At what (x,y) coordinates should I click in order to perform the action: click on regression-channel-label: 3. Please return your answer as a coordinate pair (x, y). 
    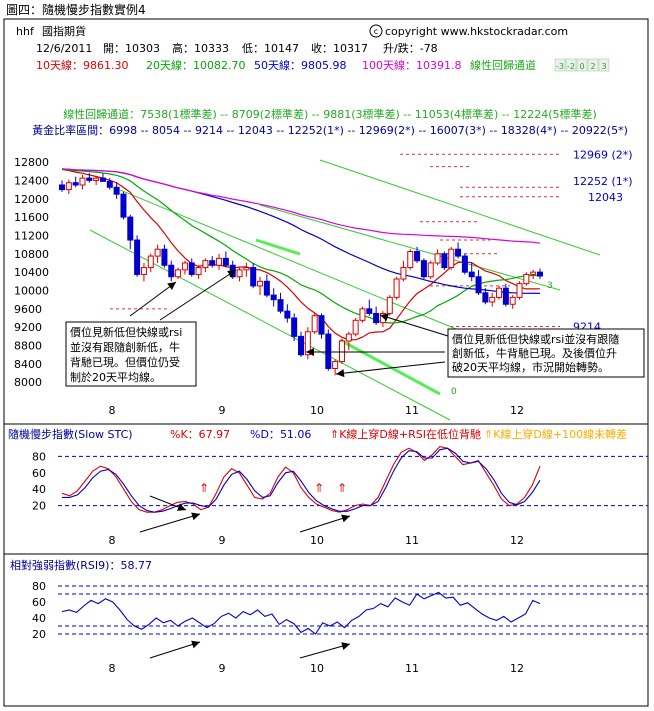
    Looking at the image, I should click on (550, 286).